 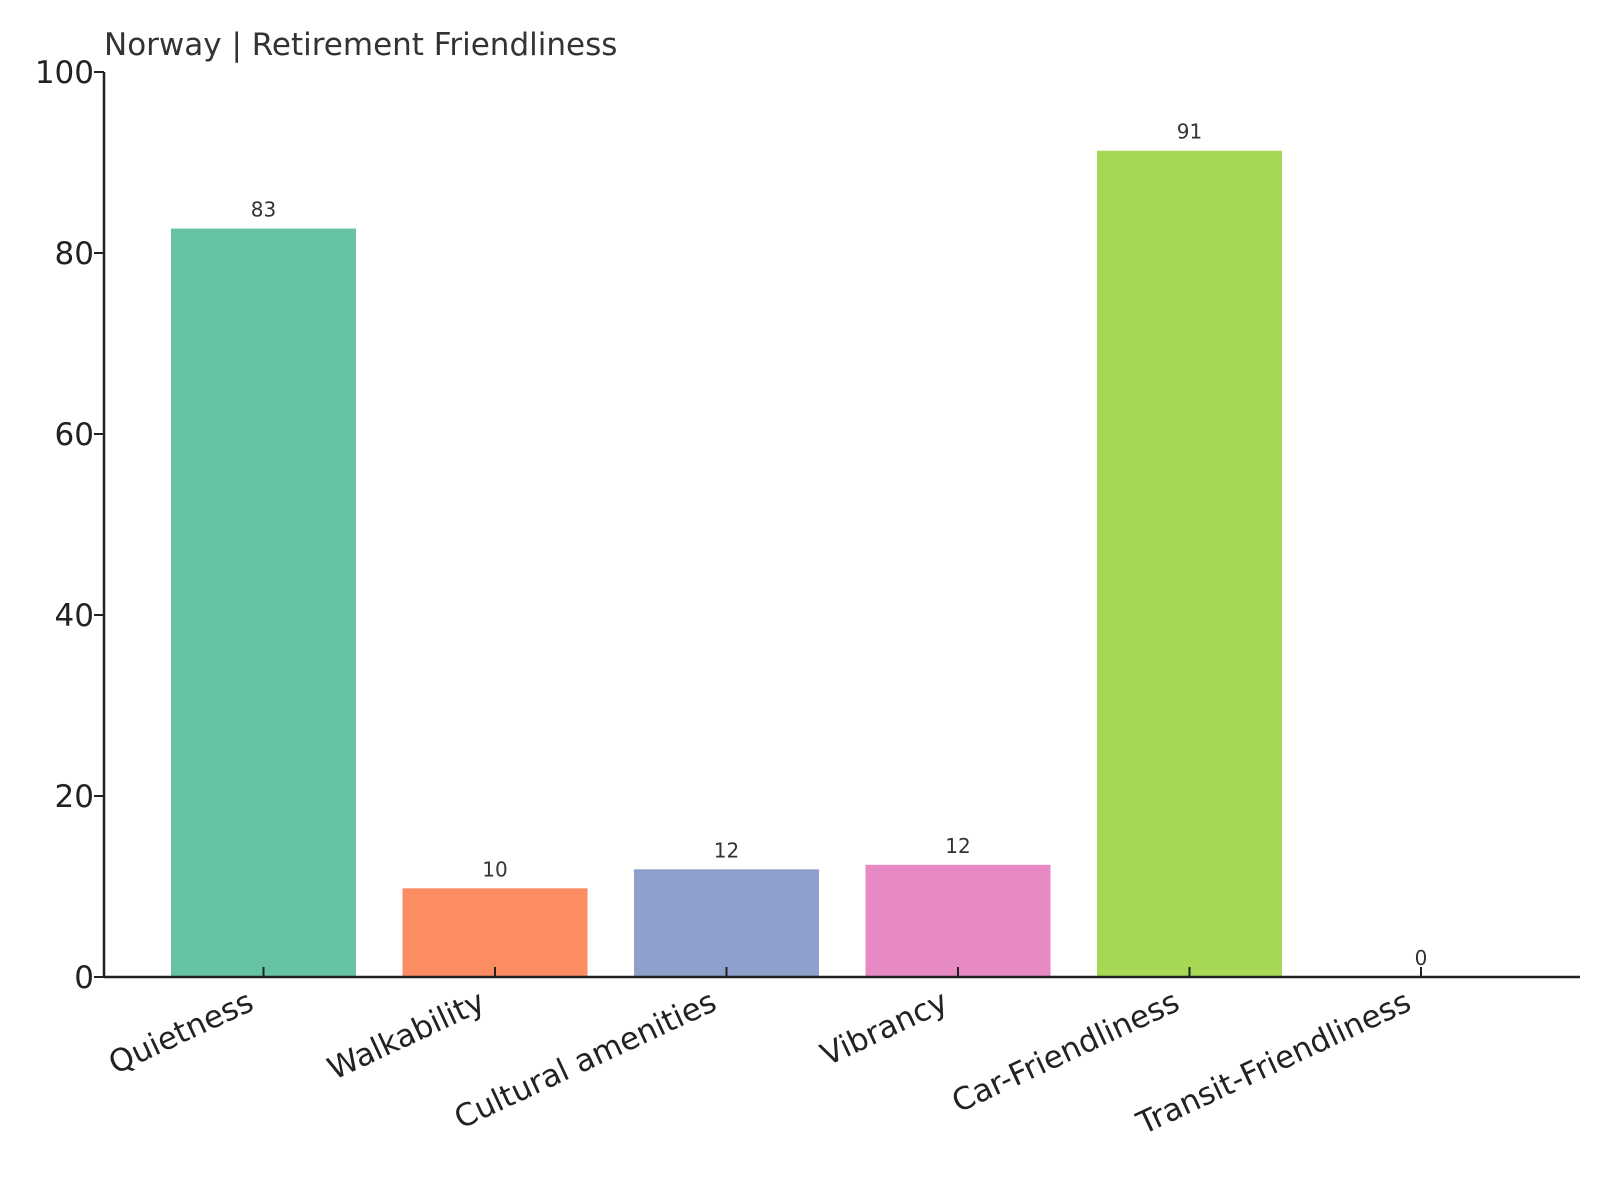 I want to click on x-tick-label: Quietness, so click(x=181, y=1033).